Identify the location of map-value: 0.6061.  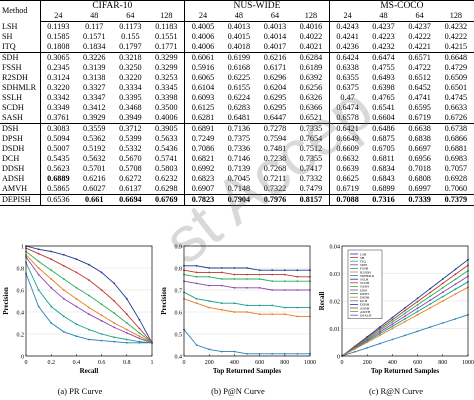
(203, 57).